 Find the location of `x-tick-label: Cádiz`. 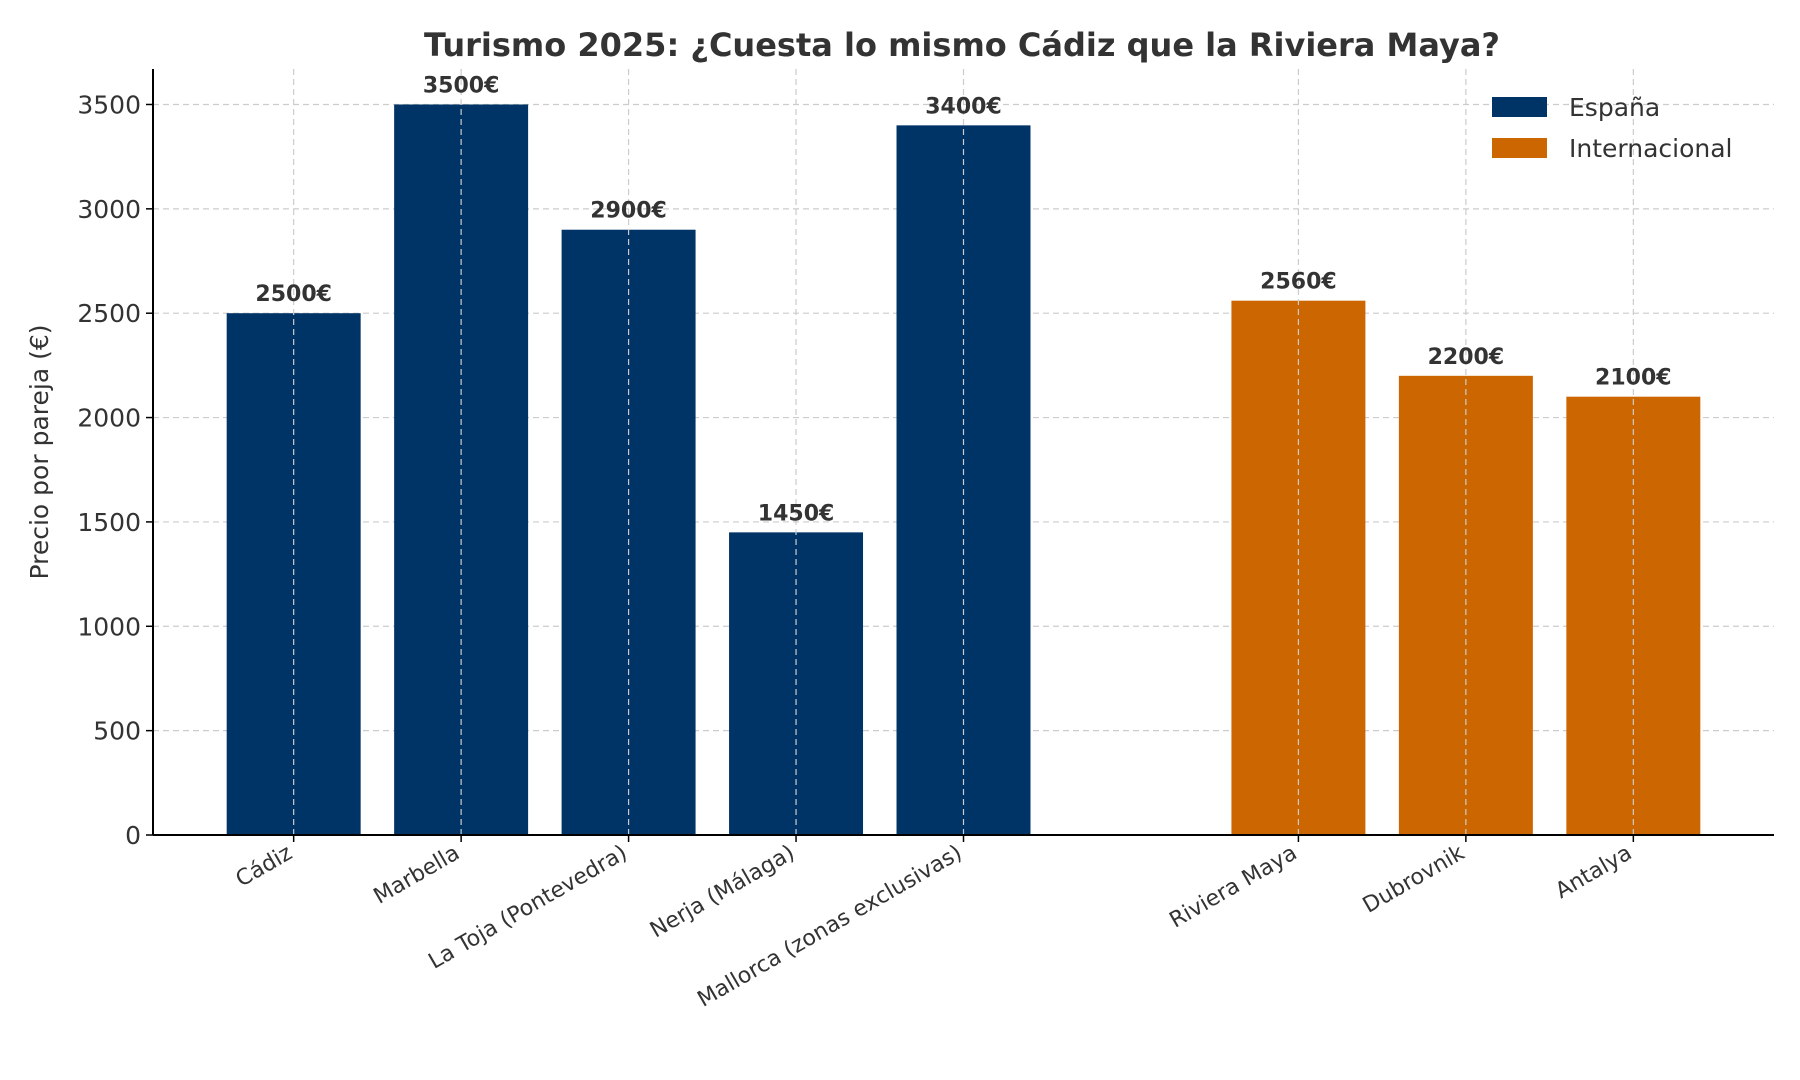

x-tick-label: Cádiz is located at coordinates (264, 867).